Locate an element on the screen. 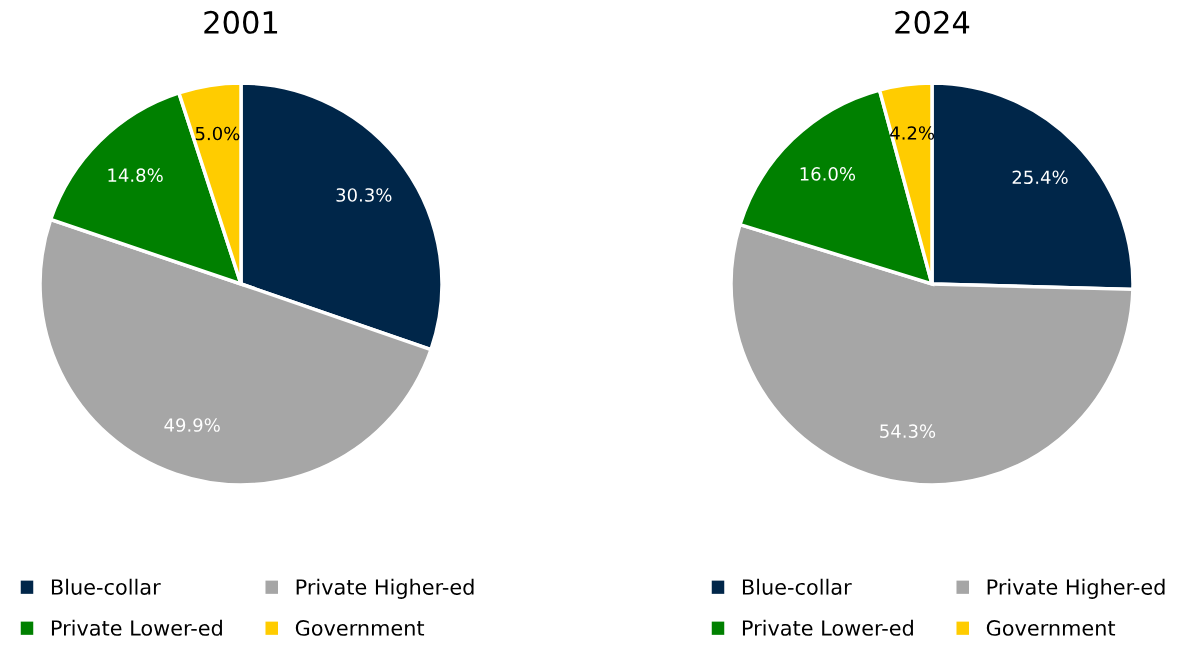  data-label: 25.4% is located at coordinates (1040, 177).